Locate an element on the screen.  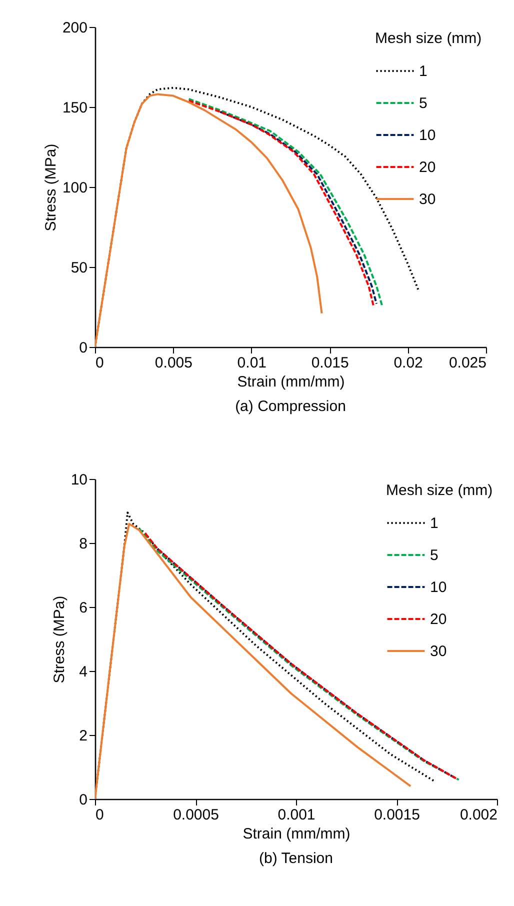
y-tick-label: 50 is located at coordinates (79, 268).